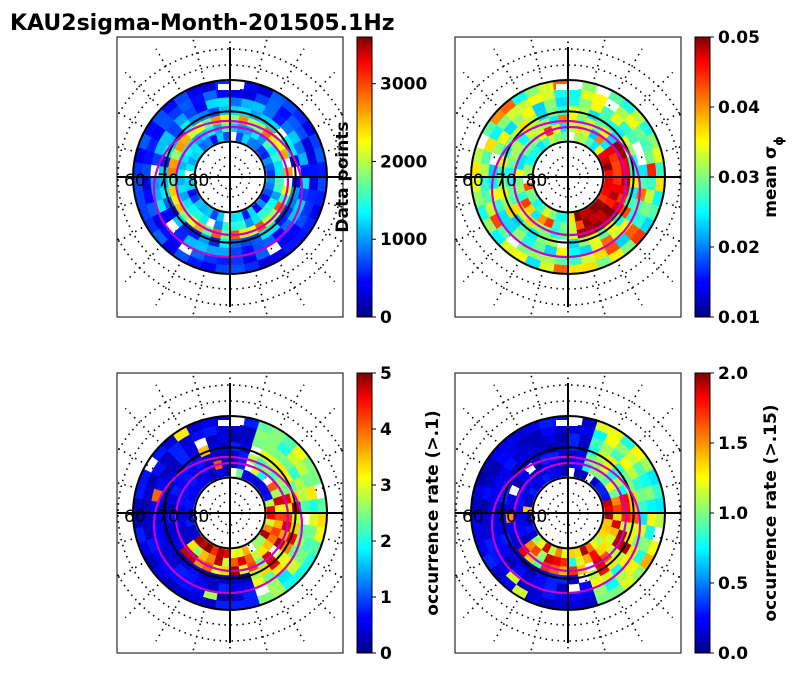 The height and width of the screenshot is (674, 796). I want to click on colorbar: 0.01 0.02 0.03 0.04 0.05 mean σϕ, so click(740, 178).